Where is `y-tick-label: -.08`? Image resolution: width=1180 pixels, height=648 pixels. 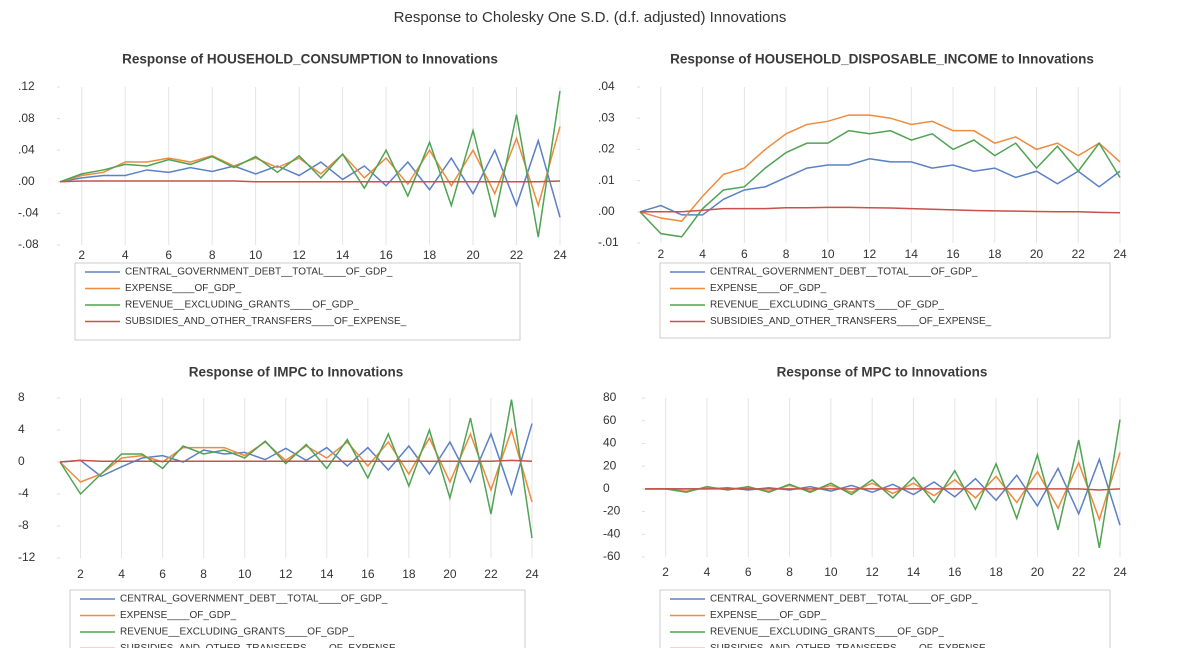 y-tick-label: -.08 is located at coordinates (28, 244).